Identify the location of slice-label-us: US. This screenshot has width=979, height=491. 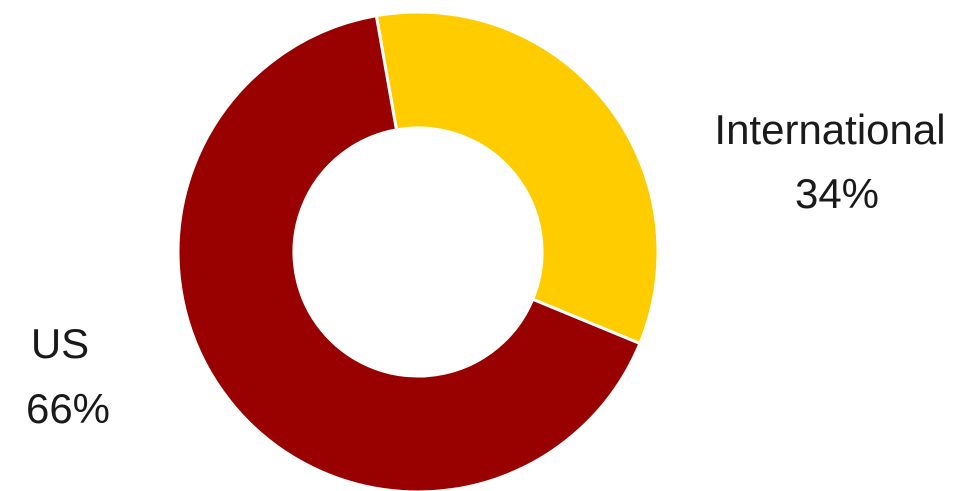
(60, 343).